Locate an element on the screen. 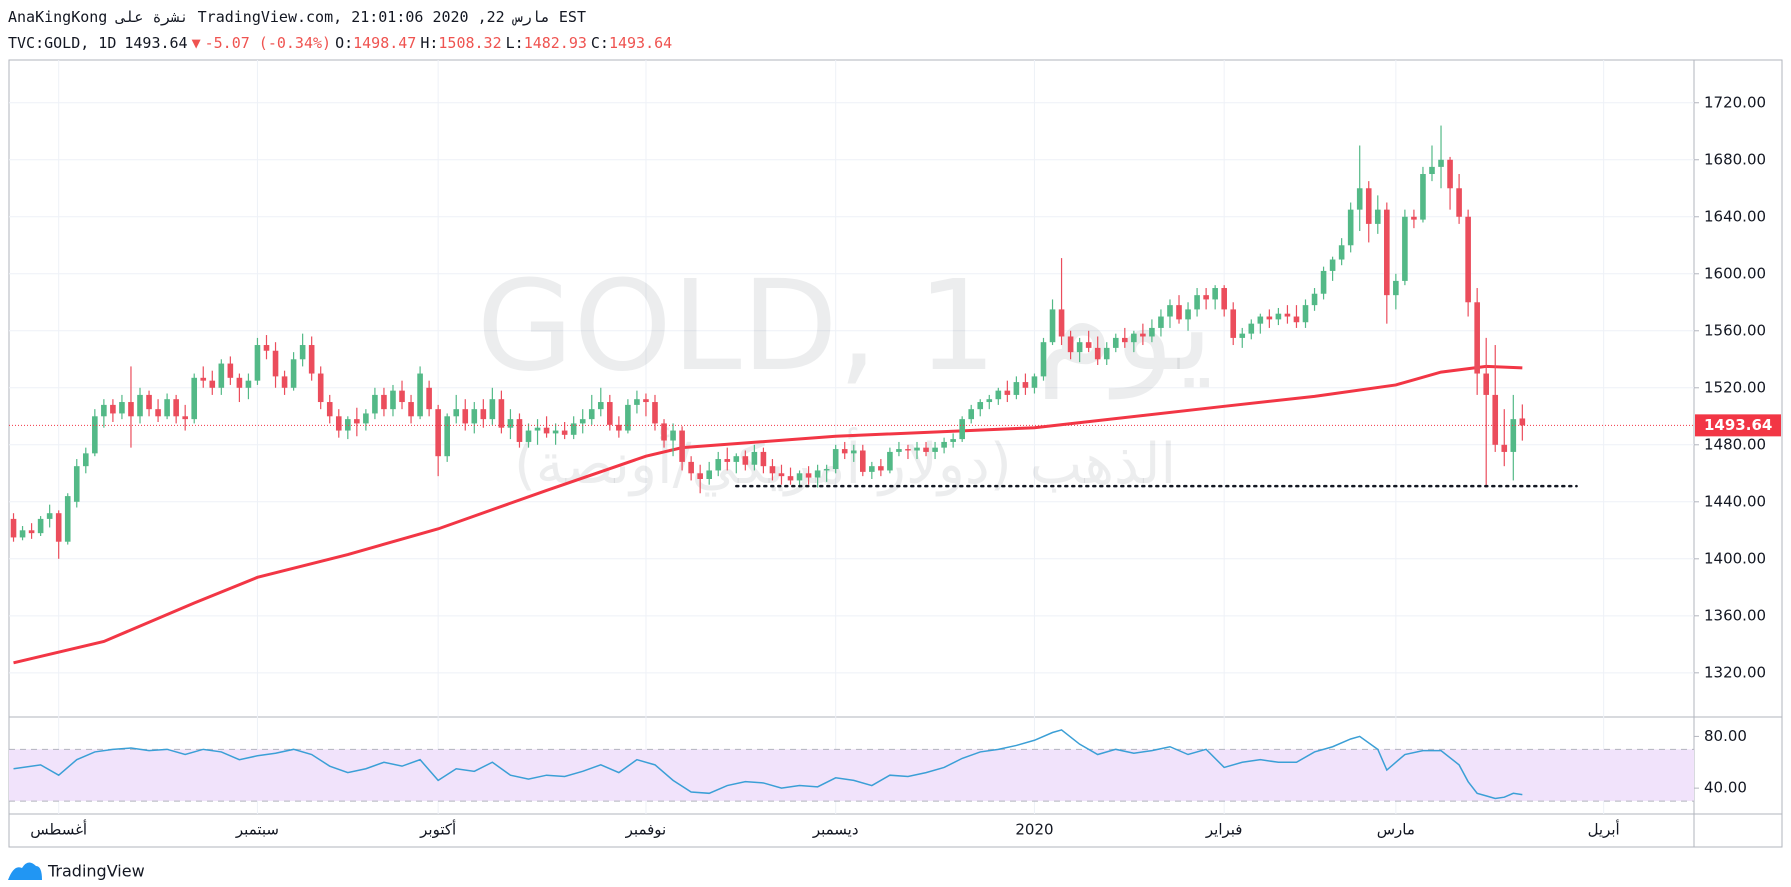 This screenshot has width=1791, height=887. ohlc-value: 1498.47 is located at coordinates (384, 43).